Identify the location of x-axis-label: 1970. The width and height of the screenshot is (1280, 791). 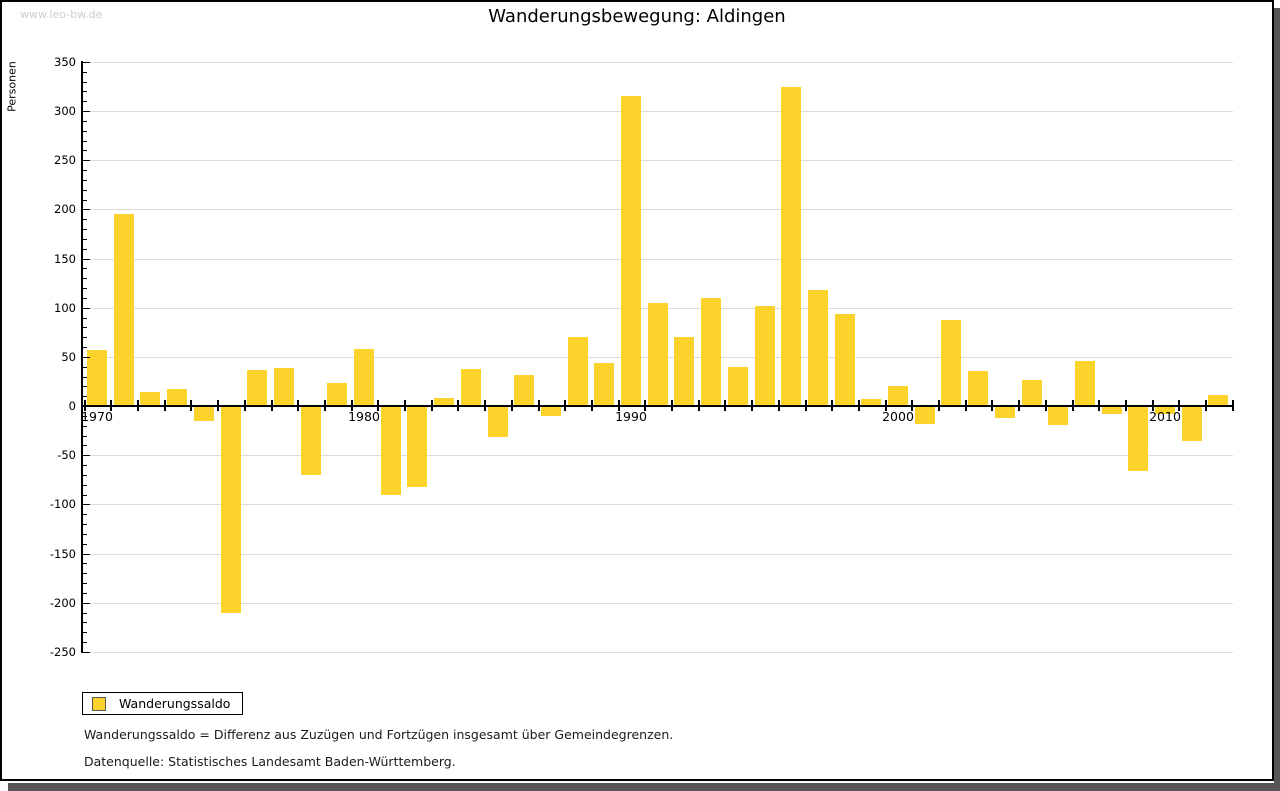
(97, 416).